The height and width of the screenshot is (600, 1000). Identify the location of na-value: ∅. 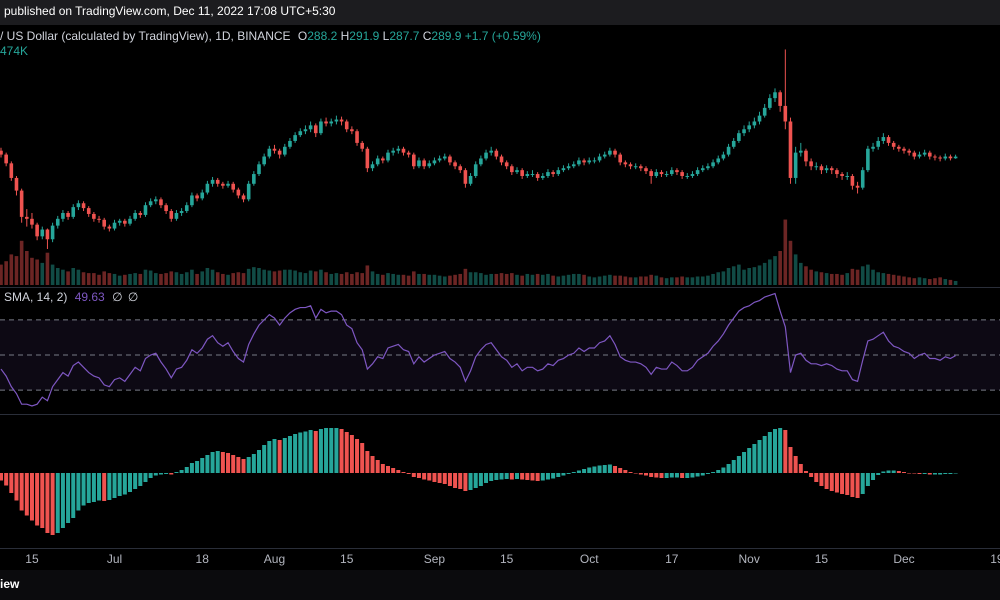
(133, 297).